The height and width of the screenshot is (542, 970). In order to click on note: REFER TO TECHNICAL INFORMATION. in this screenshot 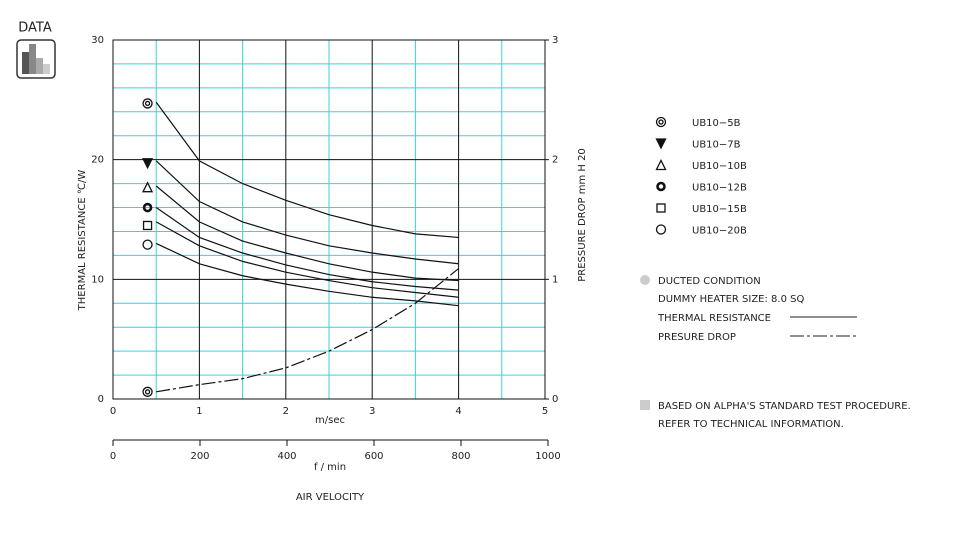, I will do `click(751, 424)`.